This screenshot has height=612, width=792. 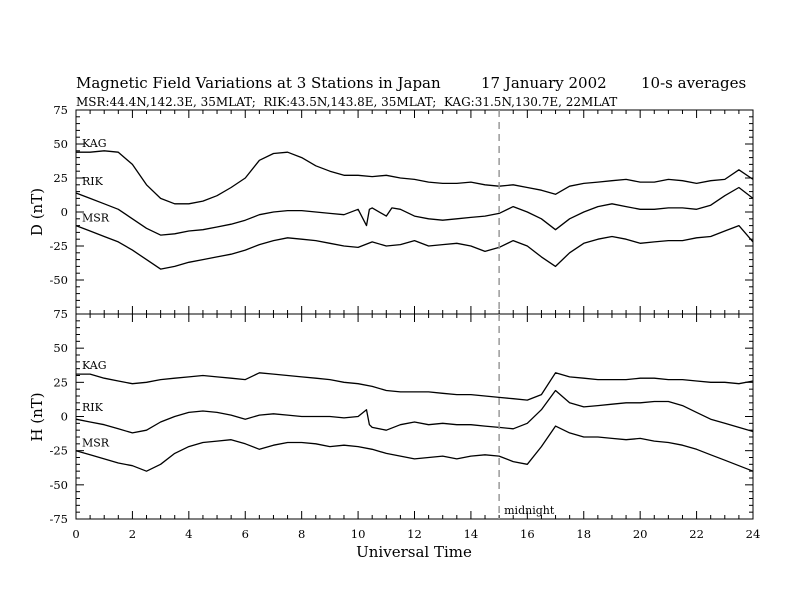 I want to click on x-tick-label: 24, so click(x=753, y=534).